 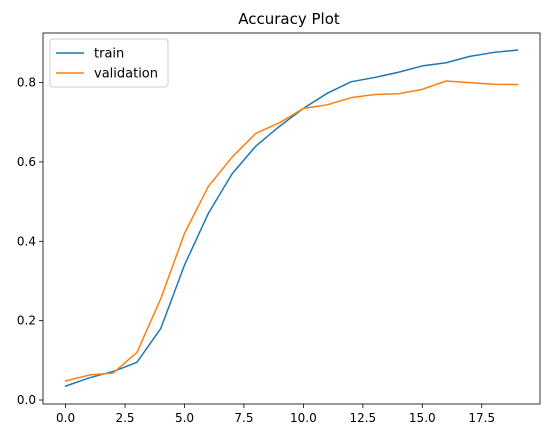 I want to click on y-tick-label: 0.4, so click(x=26, y=241).